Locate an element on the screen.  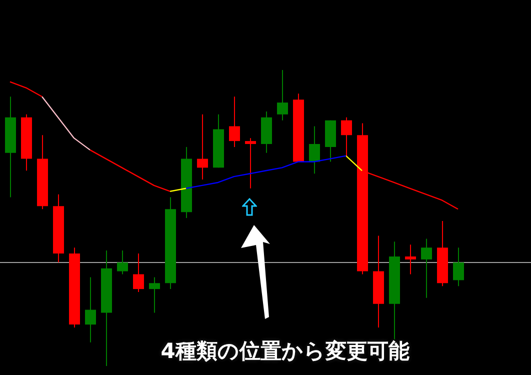
annotation: 4種類の位置から変更可能 is located at coordinates (285, 351).